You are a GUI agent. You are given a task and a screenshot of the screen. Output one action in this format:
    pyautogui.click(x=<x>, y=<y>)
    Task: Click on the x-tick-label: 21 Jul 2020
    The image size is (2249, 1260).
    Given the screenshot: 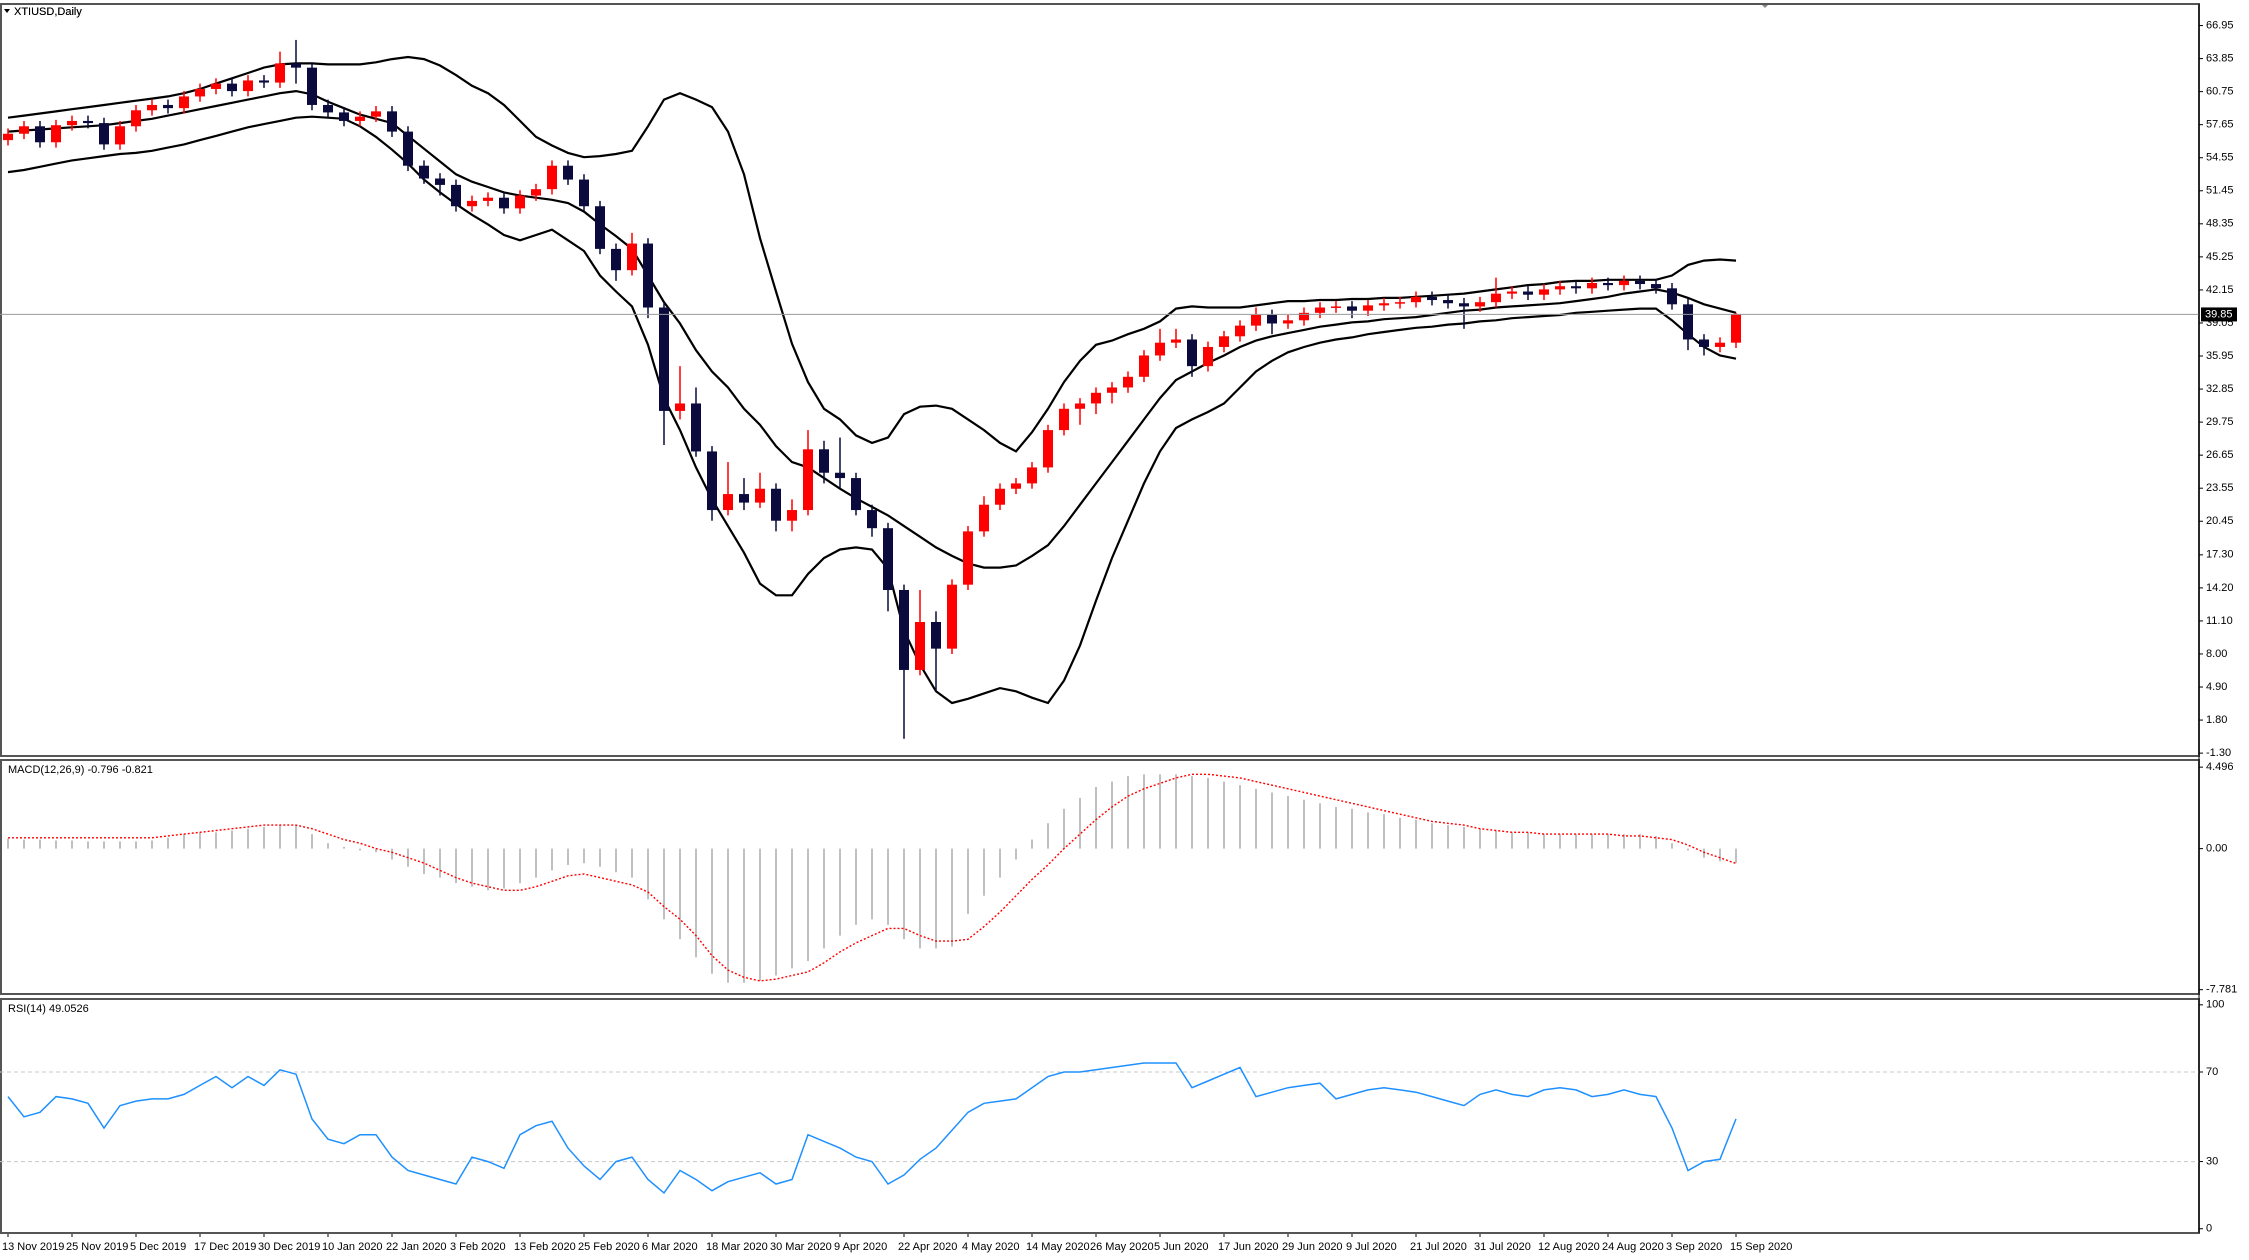 What is the action you would take?
    pyautogui.click(x=1438, y=1247)
    